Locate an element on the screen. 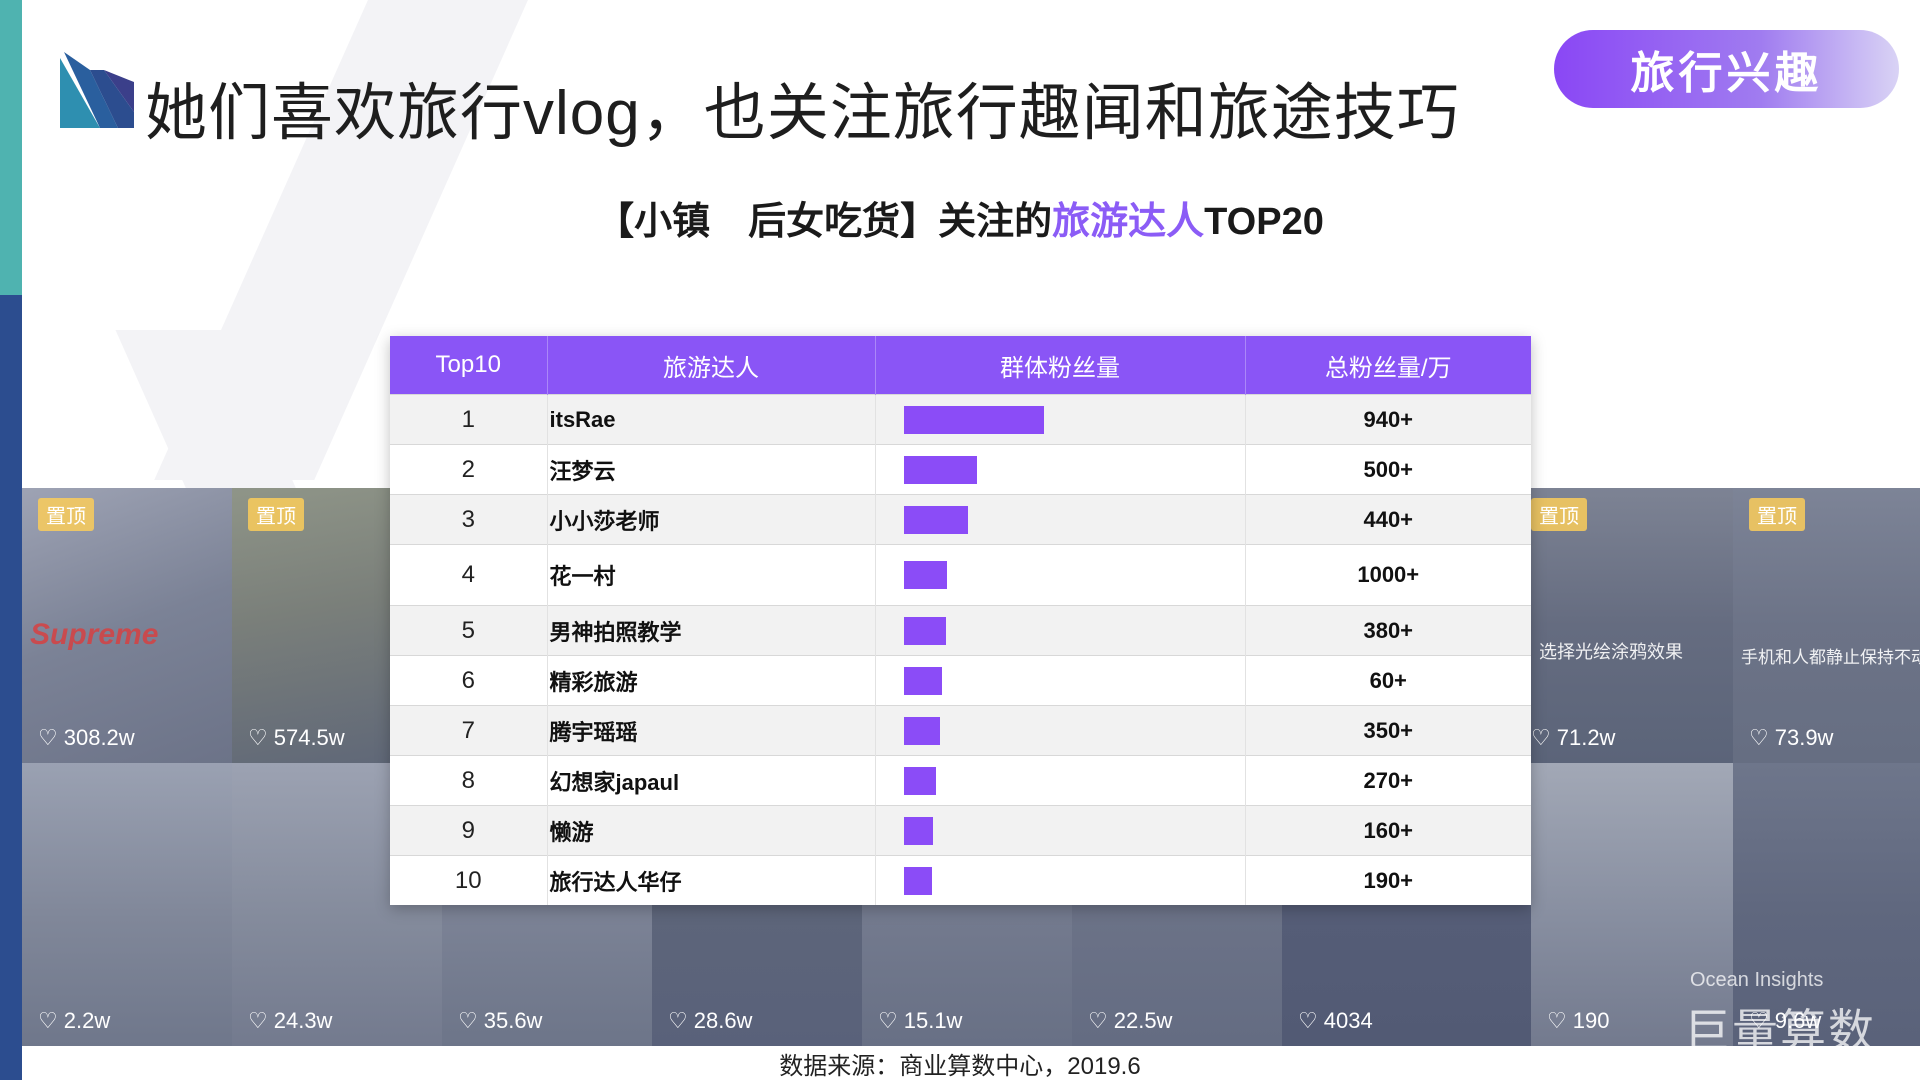 The width and height of the screenshot is (1920, 1081). total-fans-cell: 380+ is located at coordinates (1388, 630).